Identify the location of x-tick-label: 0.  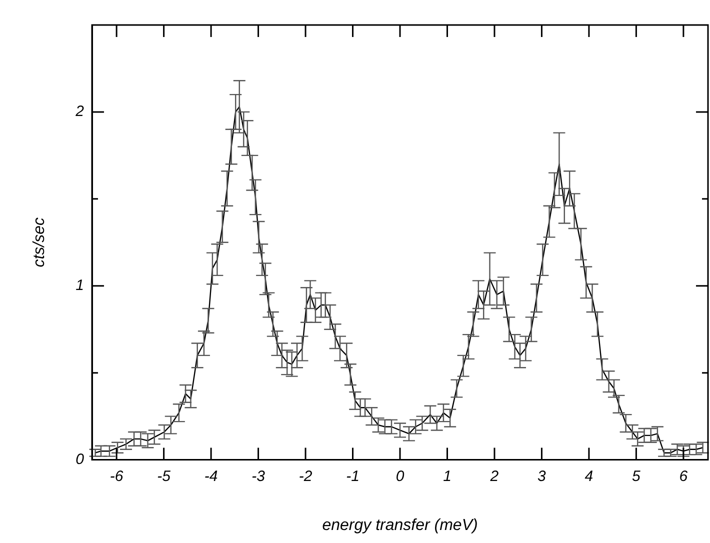
(400, 476).